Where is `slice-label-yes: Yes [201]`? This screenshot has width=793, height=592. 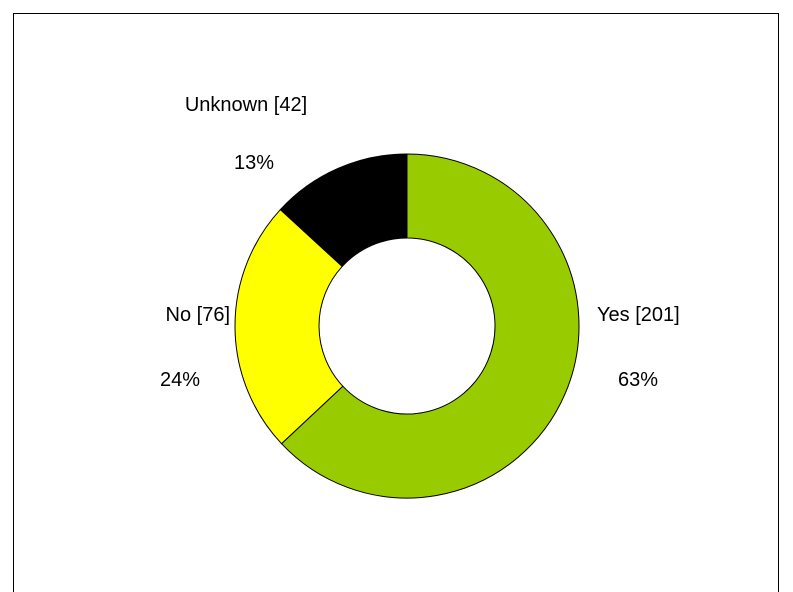 slice-label-yes: Yes [201] is located at coordinates (638, 315).